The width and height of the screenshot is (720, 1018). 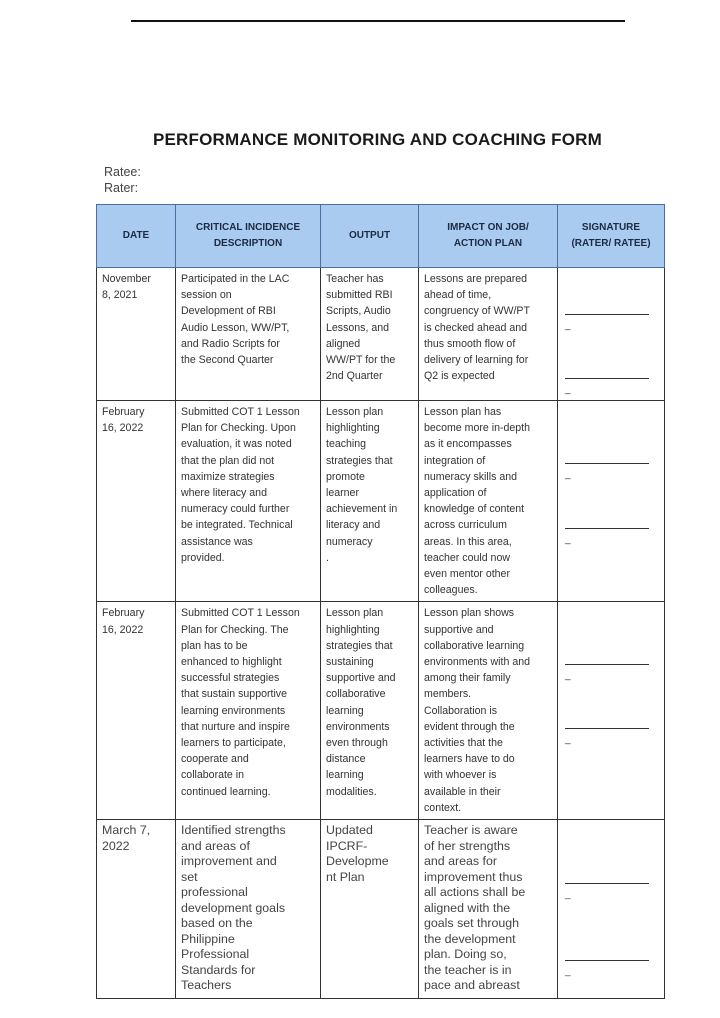 I want to click on header-date: DATE, so click(x=136, y=236).